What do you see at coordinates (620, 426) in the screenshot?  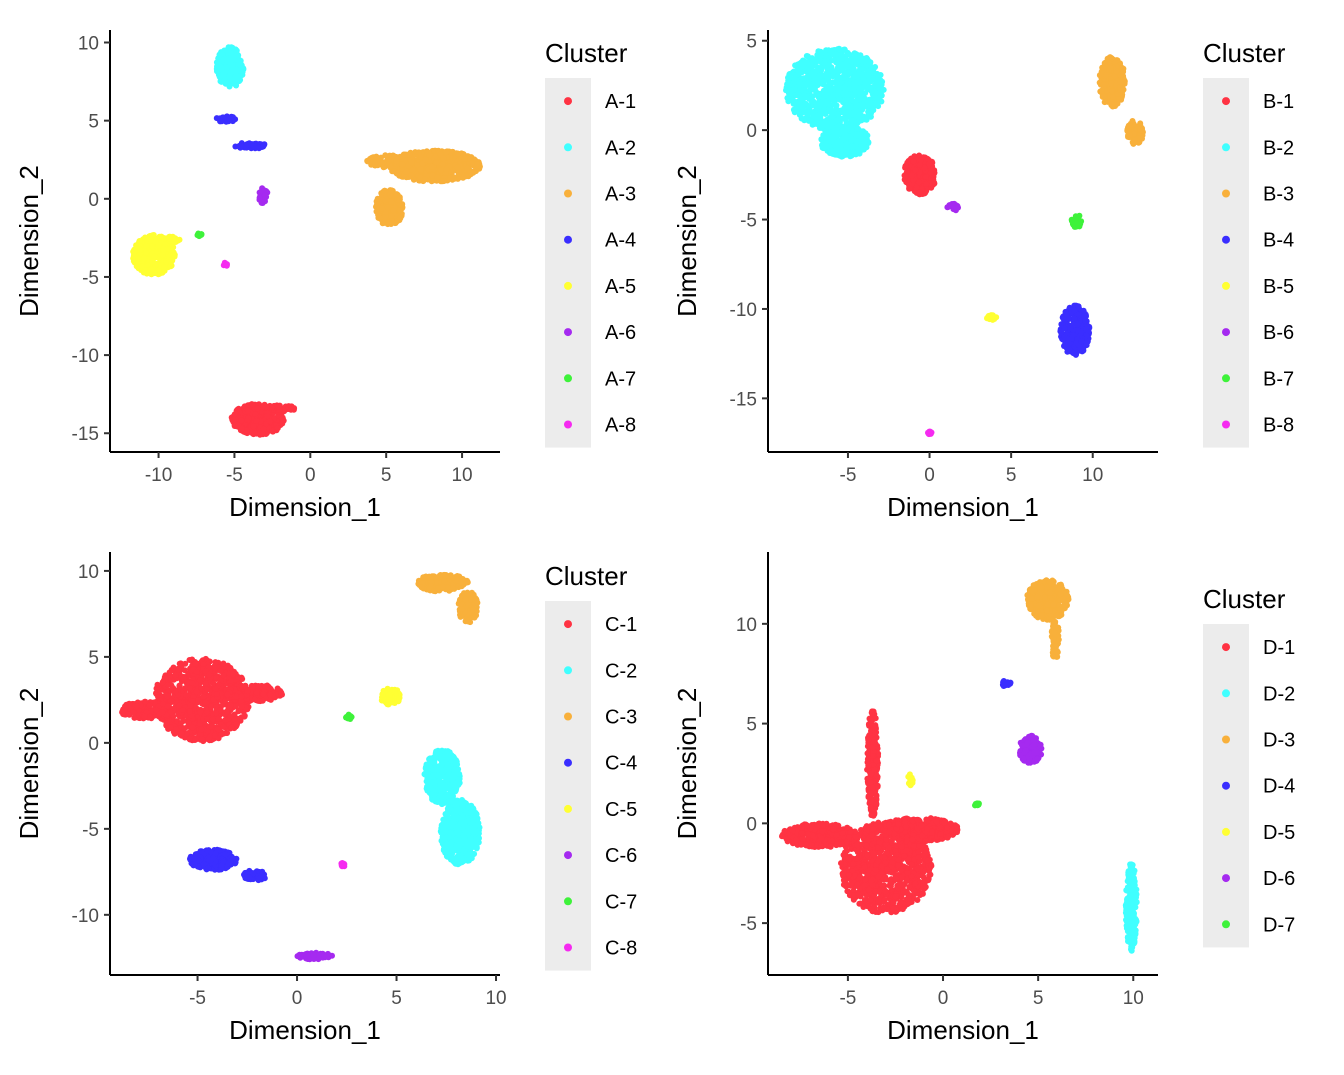 I see `legend-label-A-8: A-8` at bounding box center [620, 426].